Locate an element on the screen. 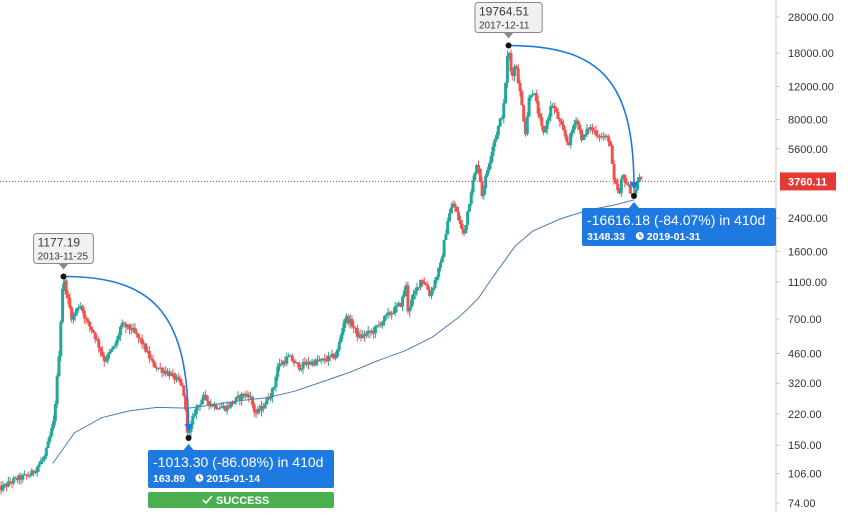 This screenshot has height=517, width=848. peak-date-label: 2017-12-11 is located at coordinates (504, 26).